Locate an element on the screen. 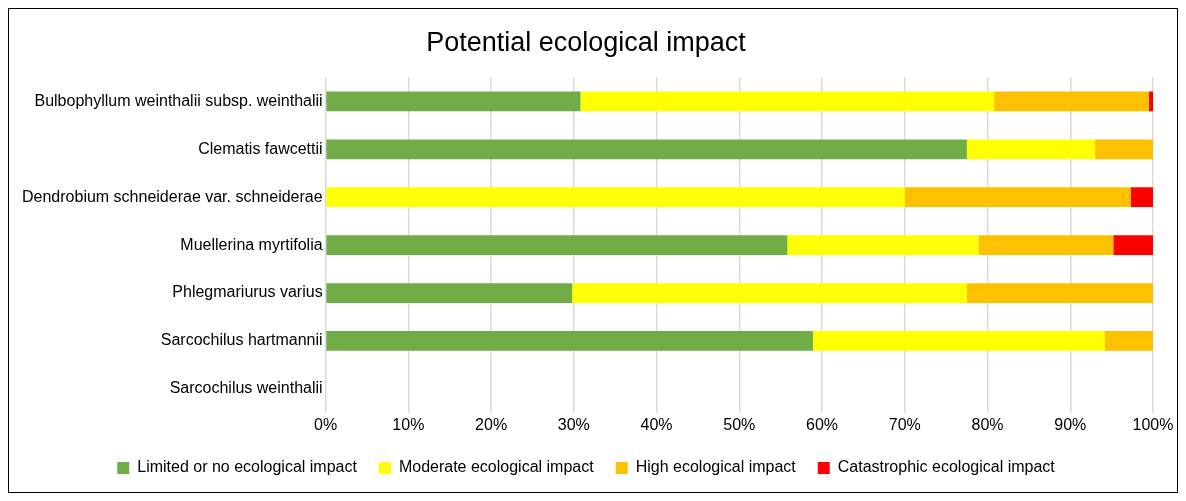  x-tick-label: 40% is located at coordinates (656, 424).